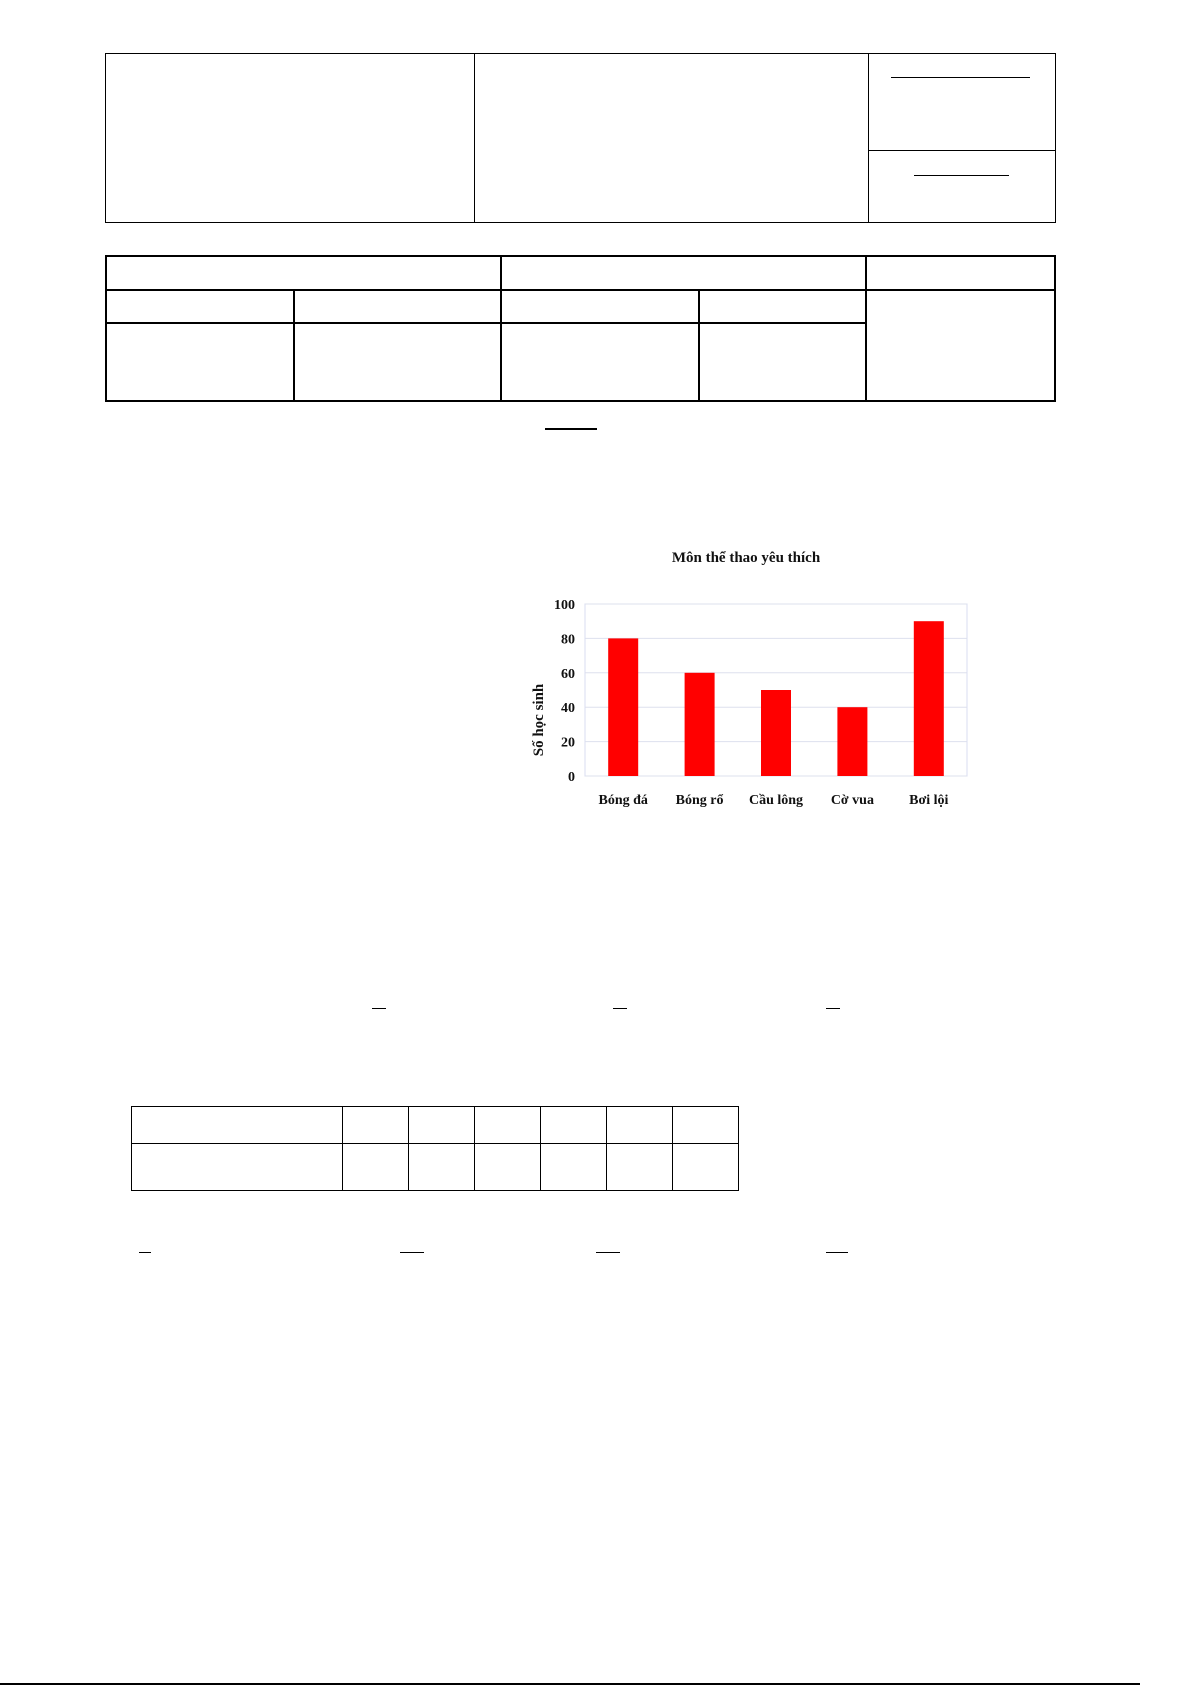 The height and width of the screenshot is (1685, 1192). What do you see at coordinates (568, 639) in the screenshot?
I see `y-tick-label: 80` at bounding box center [568, 639].